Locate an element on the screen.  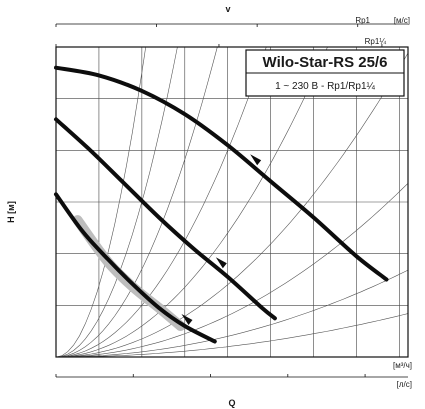
y-axis-label: H [м] is located at coordinates (11, 212).